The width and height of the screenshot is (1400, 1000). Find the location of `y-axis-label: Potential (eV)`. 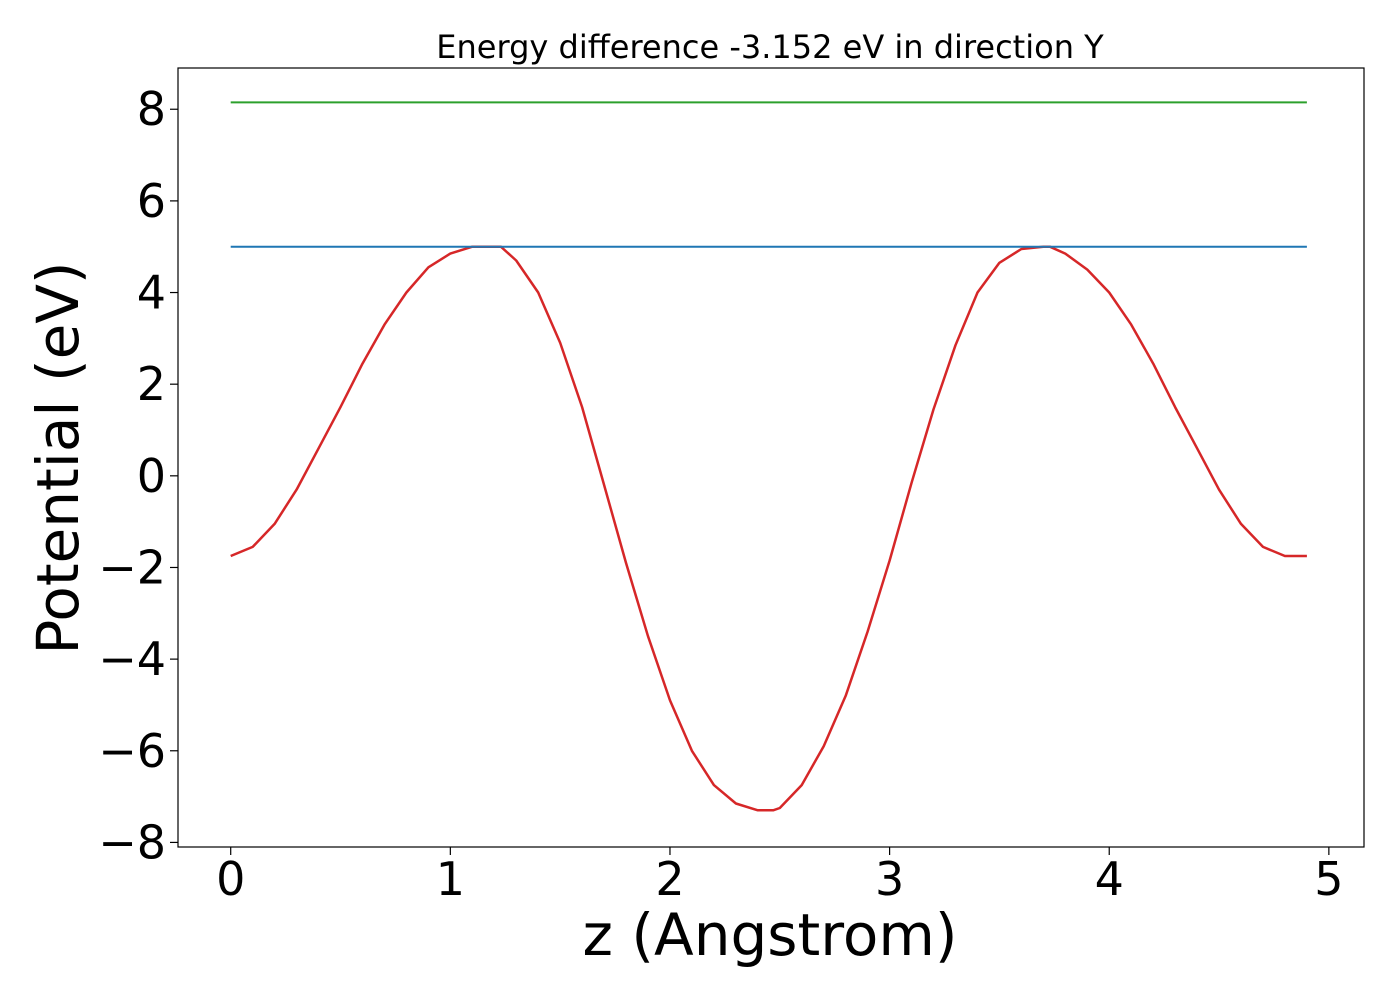

y-axis-label: Potential (eV) is located at coordinates (58, 457).